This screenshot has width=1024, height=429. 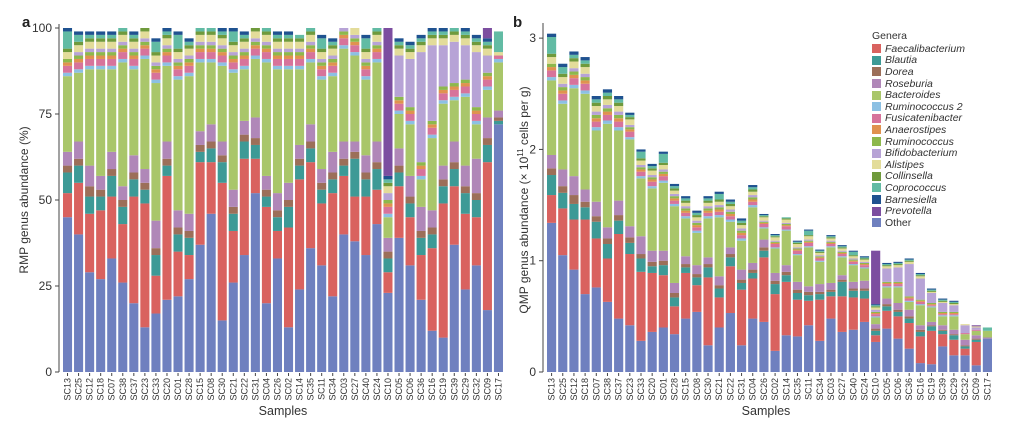 What do you see at coordinates (574, 389) in the screenshot?
I see `x-tick-label: SC12` at bounding box center [574, 389].